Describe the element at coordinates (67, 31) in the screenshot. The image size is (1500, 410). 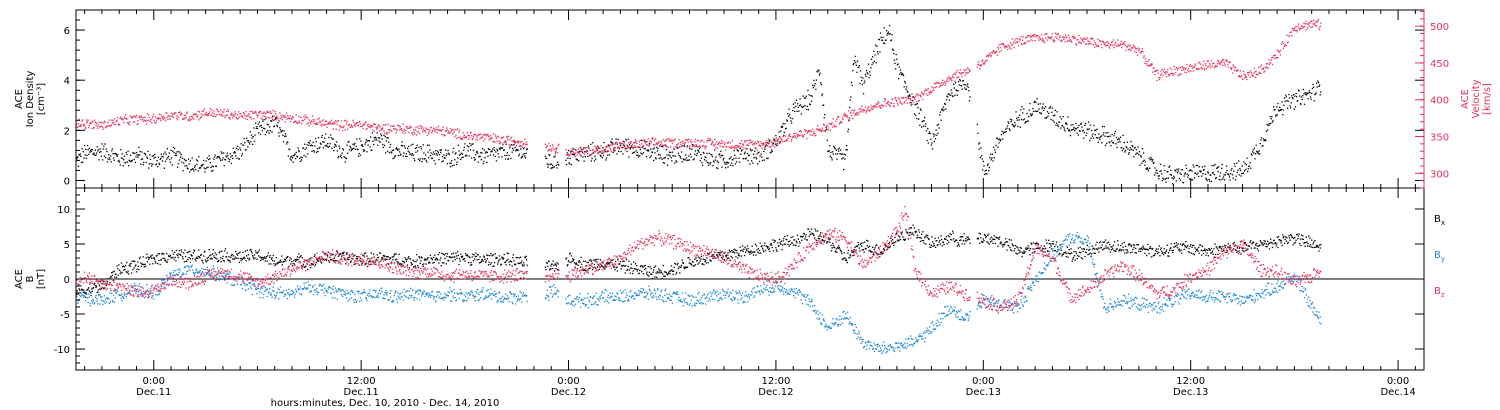
I see `y-tick-label: 6` at that location.